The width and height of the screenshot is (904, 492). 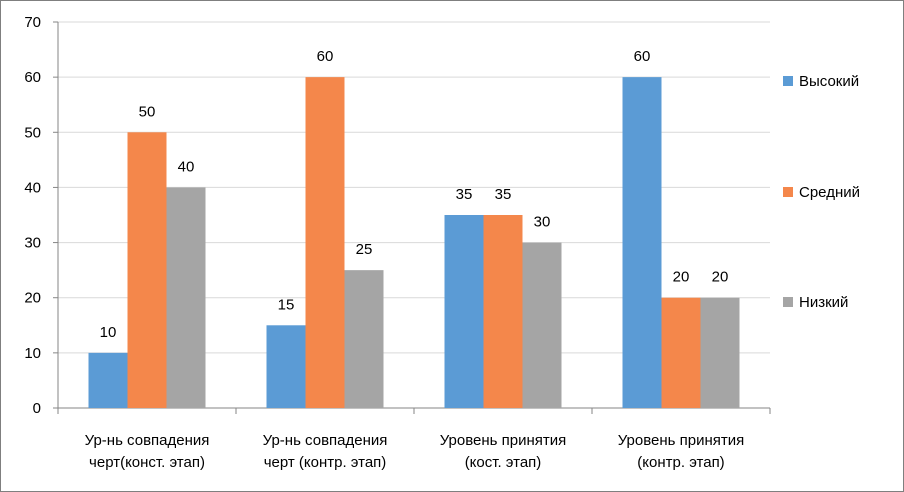 What do you see at coordinates (788, 192) in the screenshot?
I see `legend-swatch-средний` at bounding box center [788, 192].